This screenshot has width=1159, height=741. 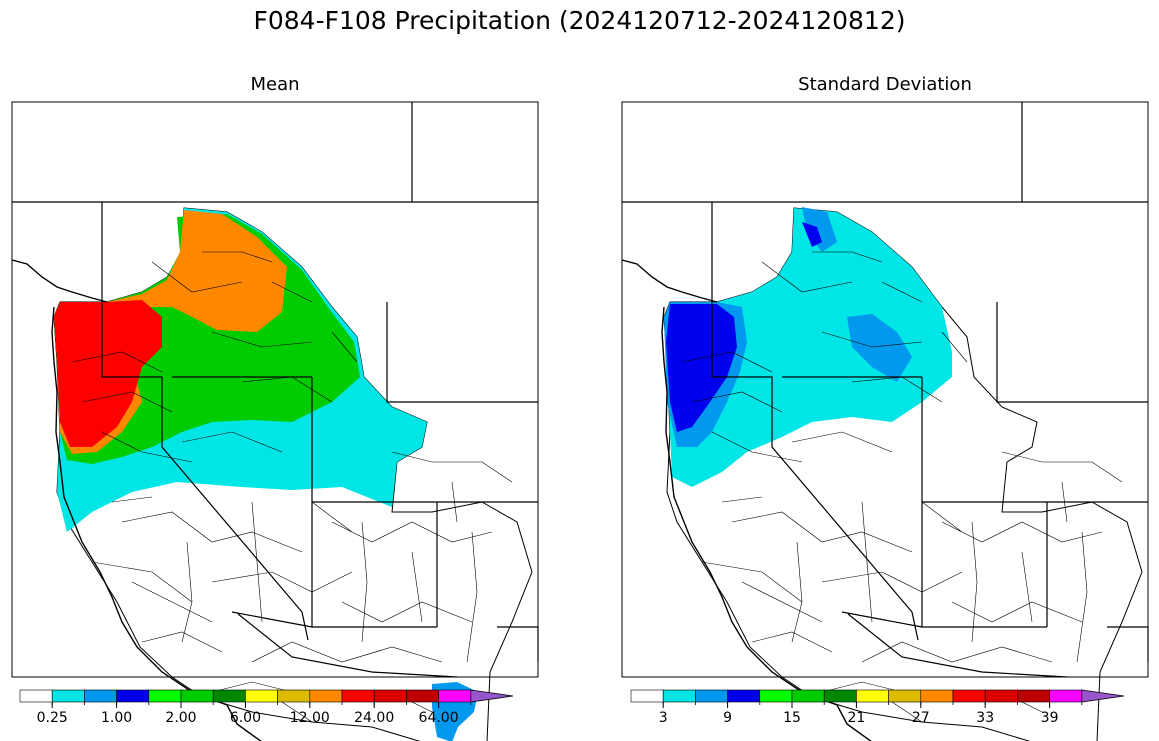 I want to click on stddev-colorbar-tick-label: 3, so click(x=663, y=718).